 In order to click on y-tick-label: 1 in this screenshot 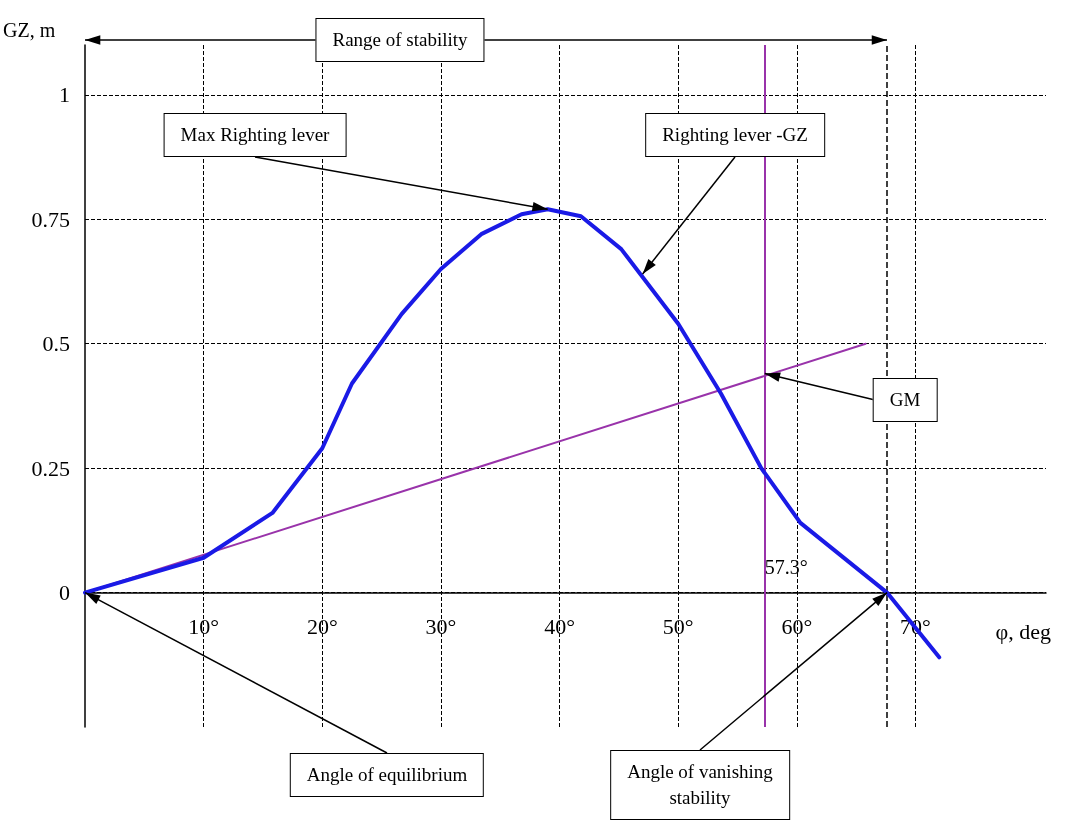, I will do `click(64, 95)`.